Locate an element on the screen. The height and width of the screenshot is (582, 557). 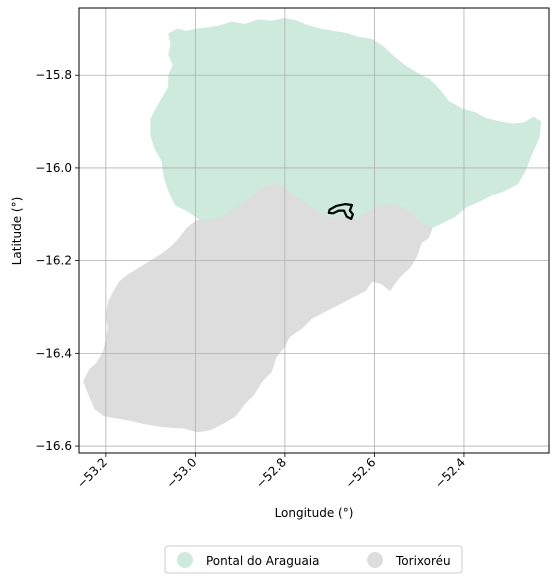
legend-swatch-pontal-do-araguaia is located at coordinates (185, 560).